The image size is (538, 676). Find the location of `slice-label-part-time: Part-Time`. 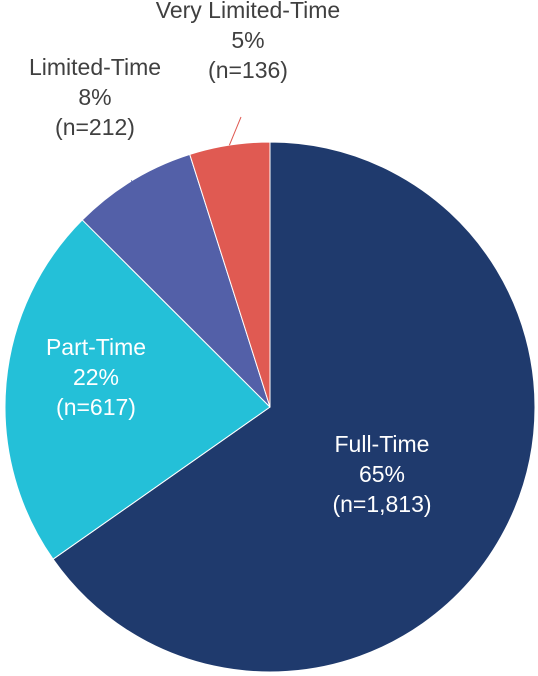

slice-label-part-time: Part-Time is located at coordinates (96, 347).